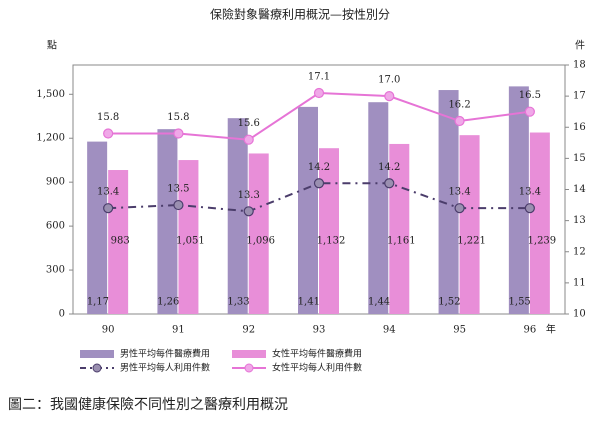 The image size is (601, 426). Describe the element at coordinates (389, 80) in the screenshot. I see `line-value-label: 17.0` at that location.